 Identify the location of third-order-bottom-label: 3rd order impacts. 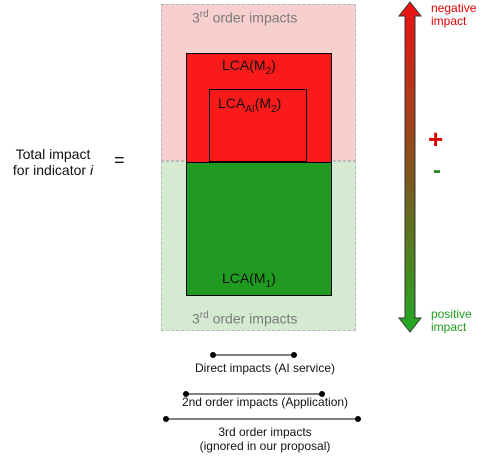
(245, 318).